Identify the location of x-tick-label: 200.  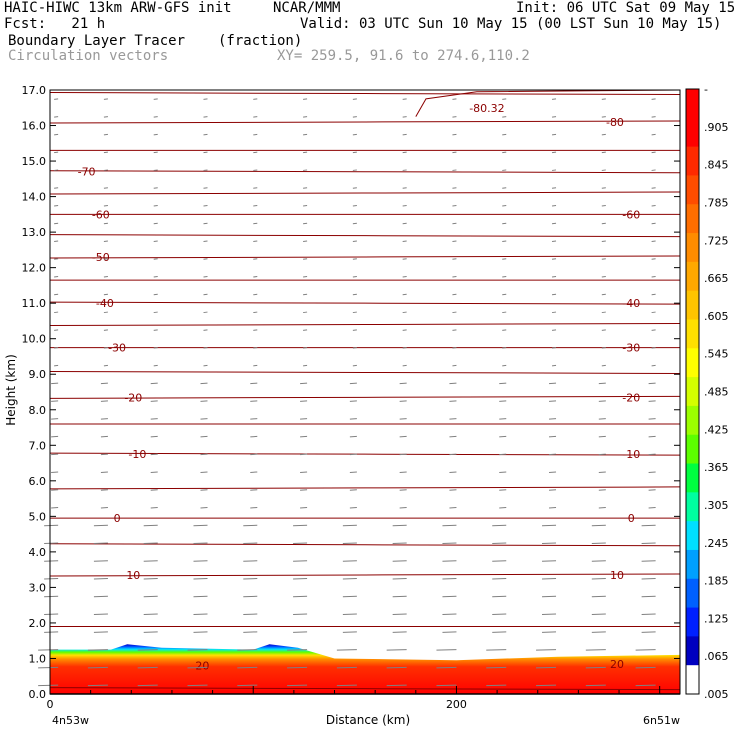
(456, 704).